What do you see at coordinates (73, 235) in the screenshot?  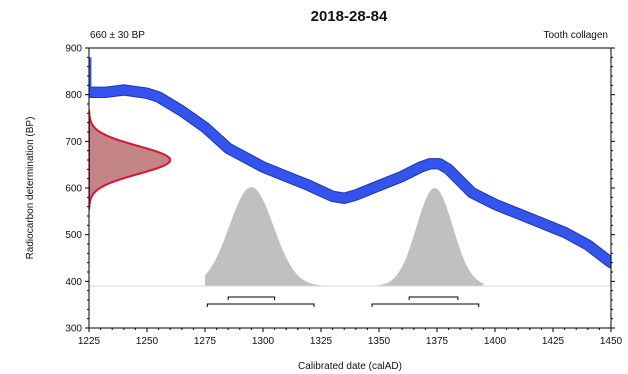 I see `y-tick-label: 500` at bounding box center [73, 235].